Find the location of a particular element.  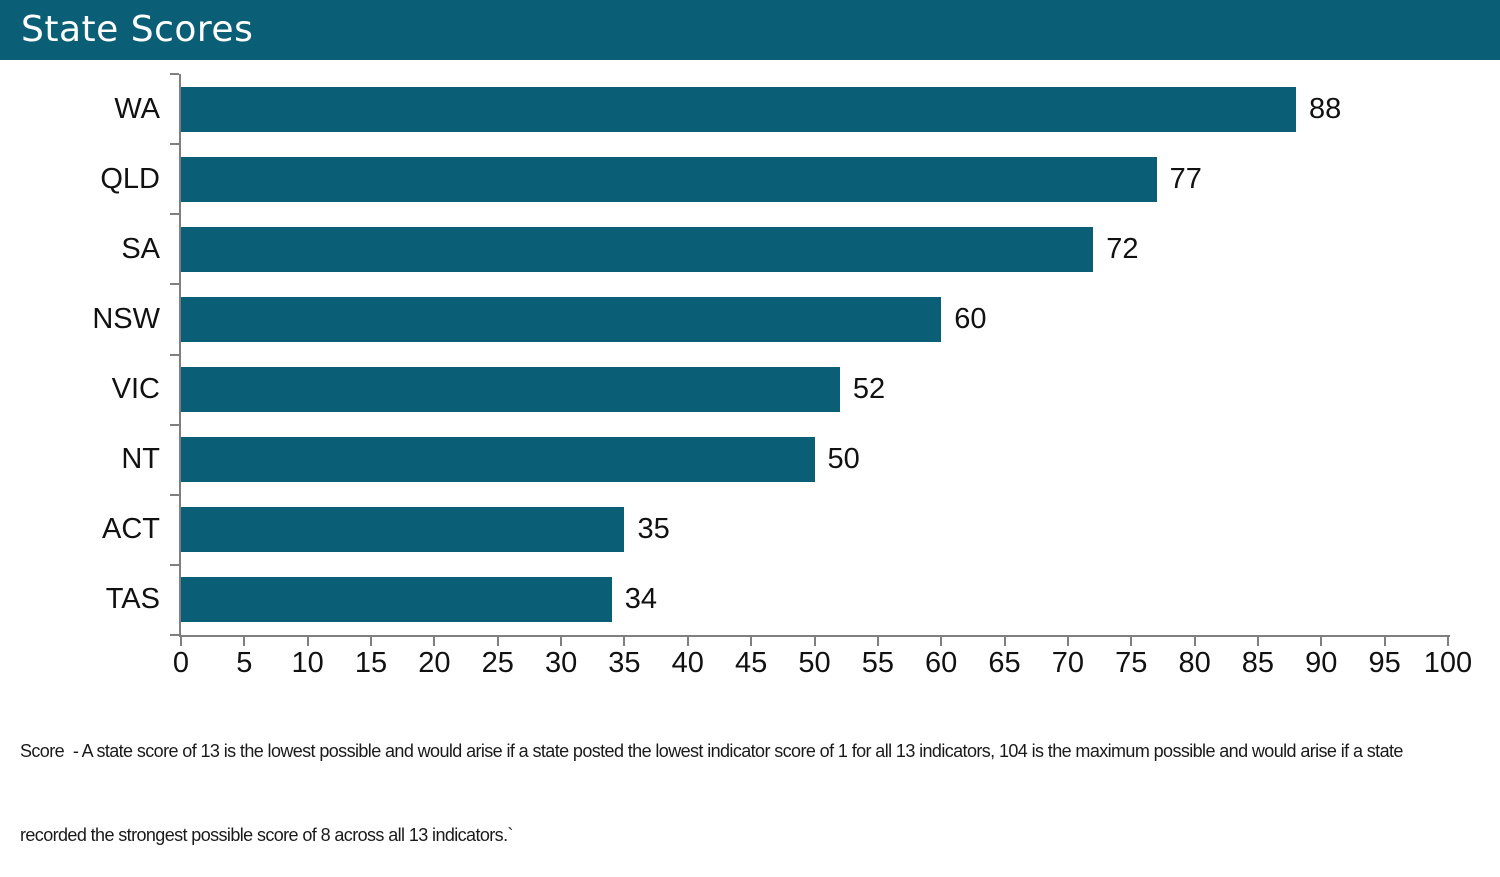

value-label: 52 is located at coordinates (869, 389).